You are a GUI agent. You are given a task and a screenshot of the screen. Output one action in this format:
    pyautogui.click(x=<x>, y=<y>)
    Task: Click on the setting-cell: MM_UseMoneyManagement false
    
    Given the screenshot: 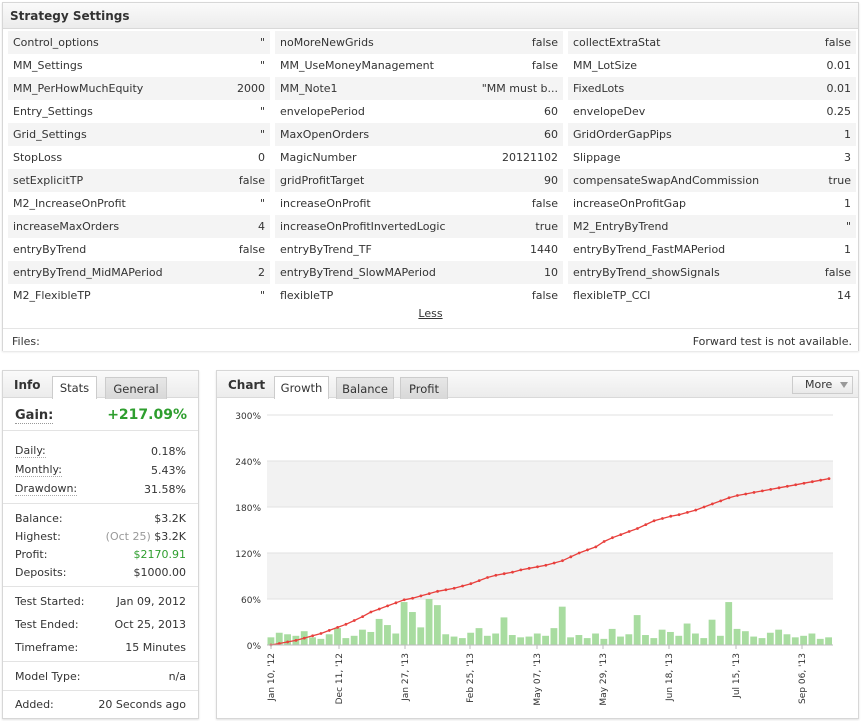 What is the action you would take?
    pyautogui.click(x=419, y=65)
    